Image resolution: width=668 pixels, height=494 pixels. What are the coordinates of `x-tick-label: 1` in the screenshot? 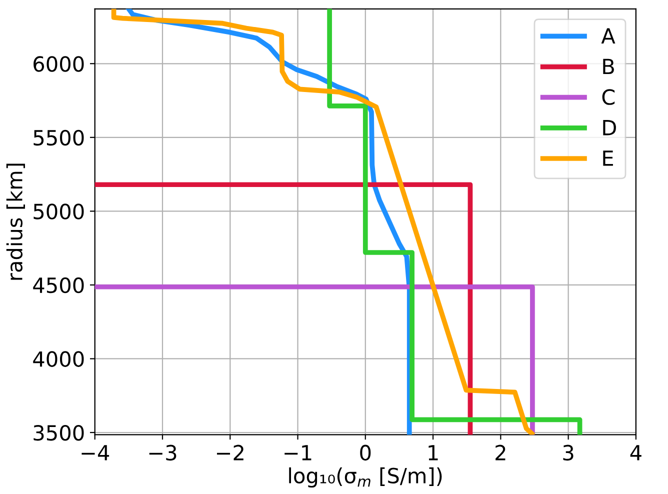 It's located at (433, 452).